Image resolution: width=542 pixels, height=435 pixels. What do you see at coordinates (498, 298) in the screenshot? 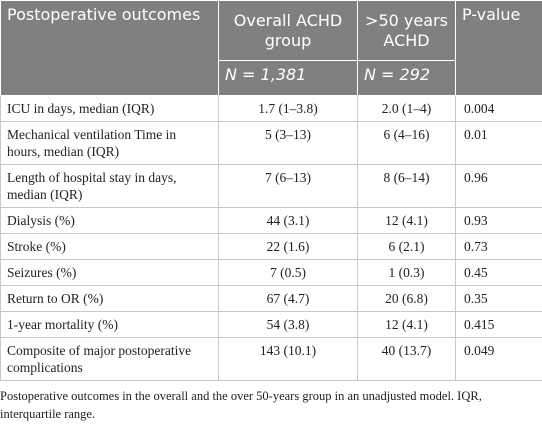
I see `table-cell: 0.35` at bounding box center [498, 298].